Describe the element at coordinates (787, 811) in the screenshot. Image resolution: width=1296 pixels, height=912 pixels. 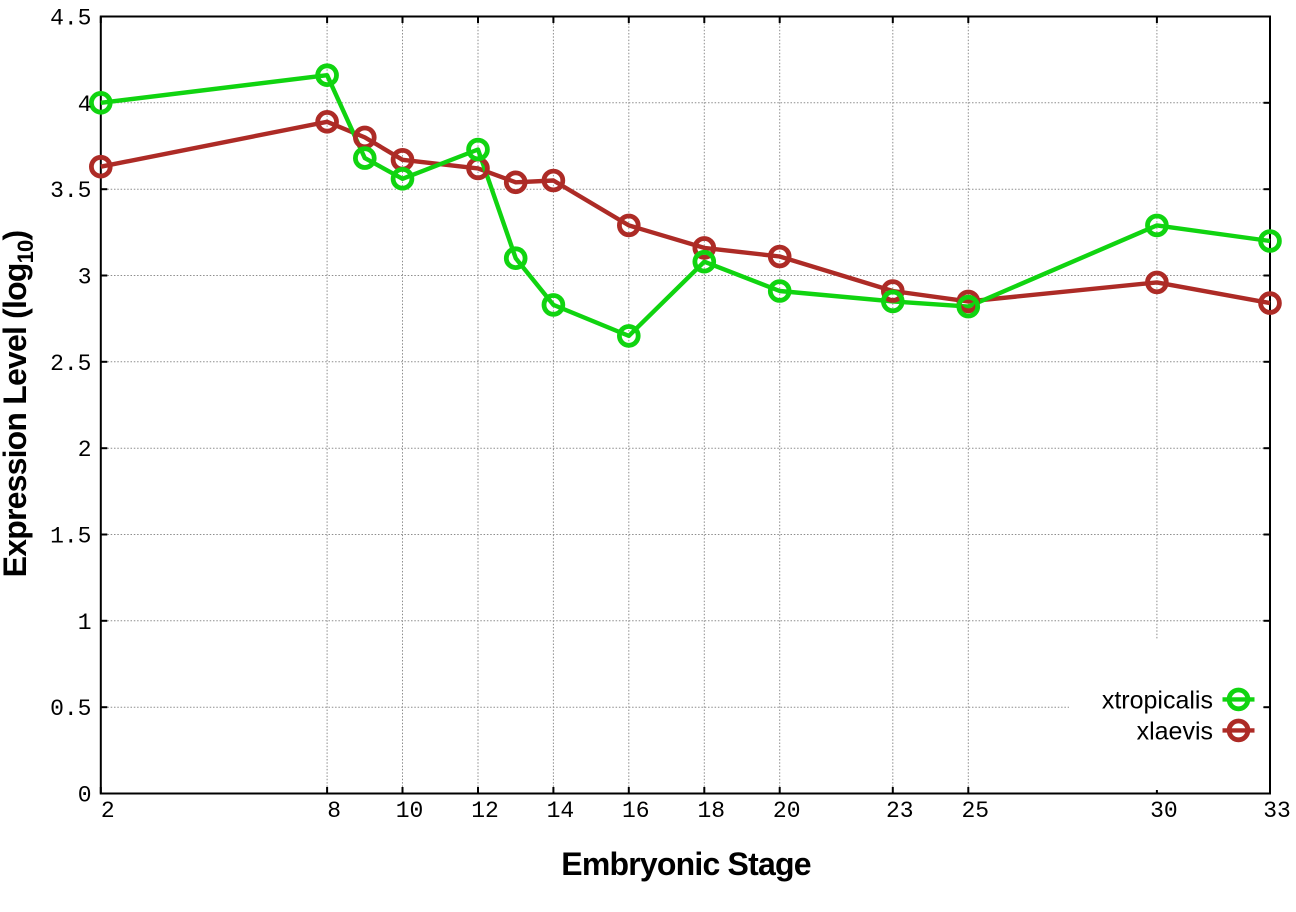
I see `svg-text: 20` at that location.